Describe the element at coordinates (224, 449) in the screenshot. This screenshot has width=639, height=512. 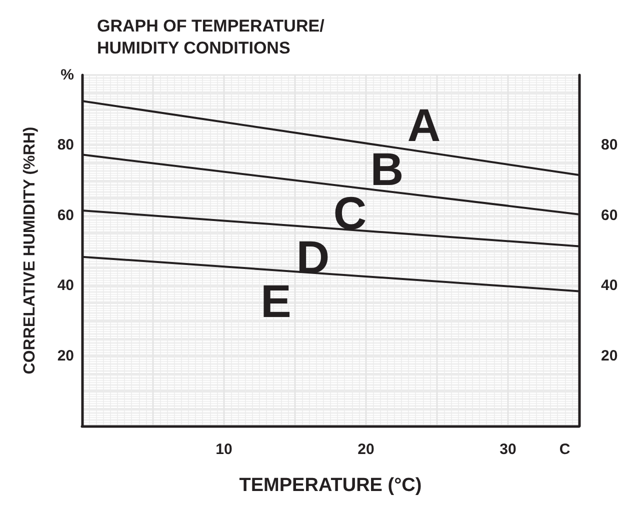
I see `x-tick-label: 10` at that location.